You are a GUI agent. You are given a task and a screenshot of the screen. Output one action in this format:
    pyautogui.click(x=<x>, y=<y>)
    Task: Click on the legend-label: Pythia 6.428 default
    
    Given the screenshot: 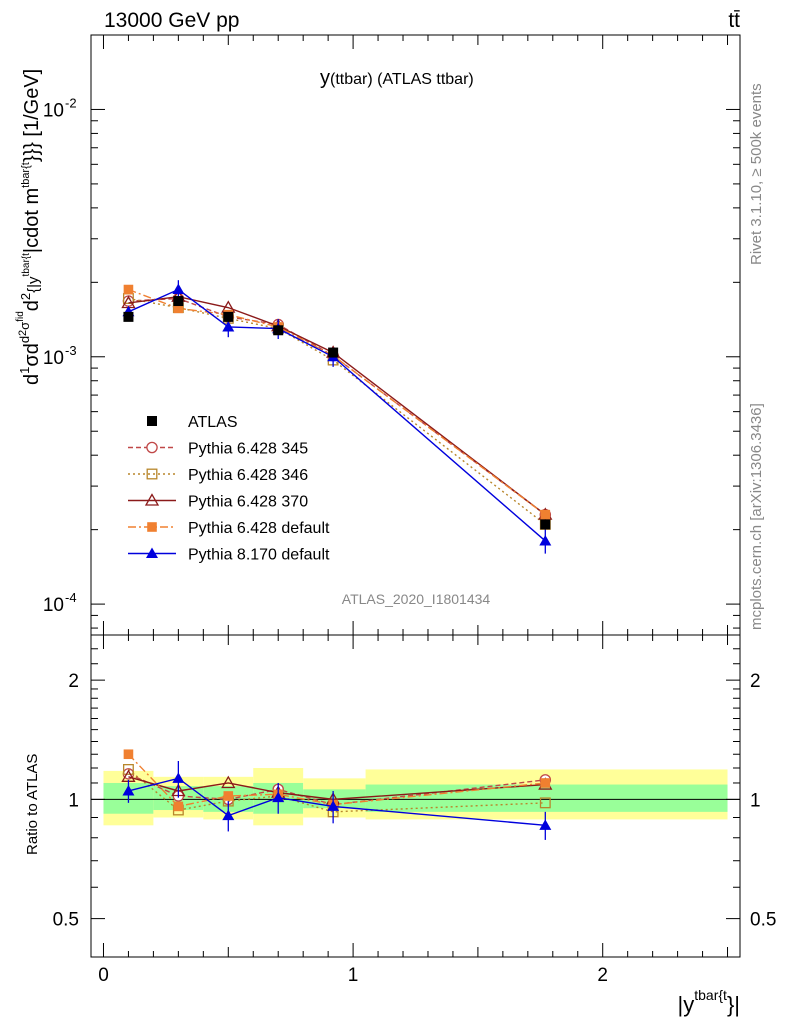 What is the action you would take?
    pyautogui.click(x=259, y=528)
    